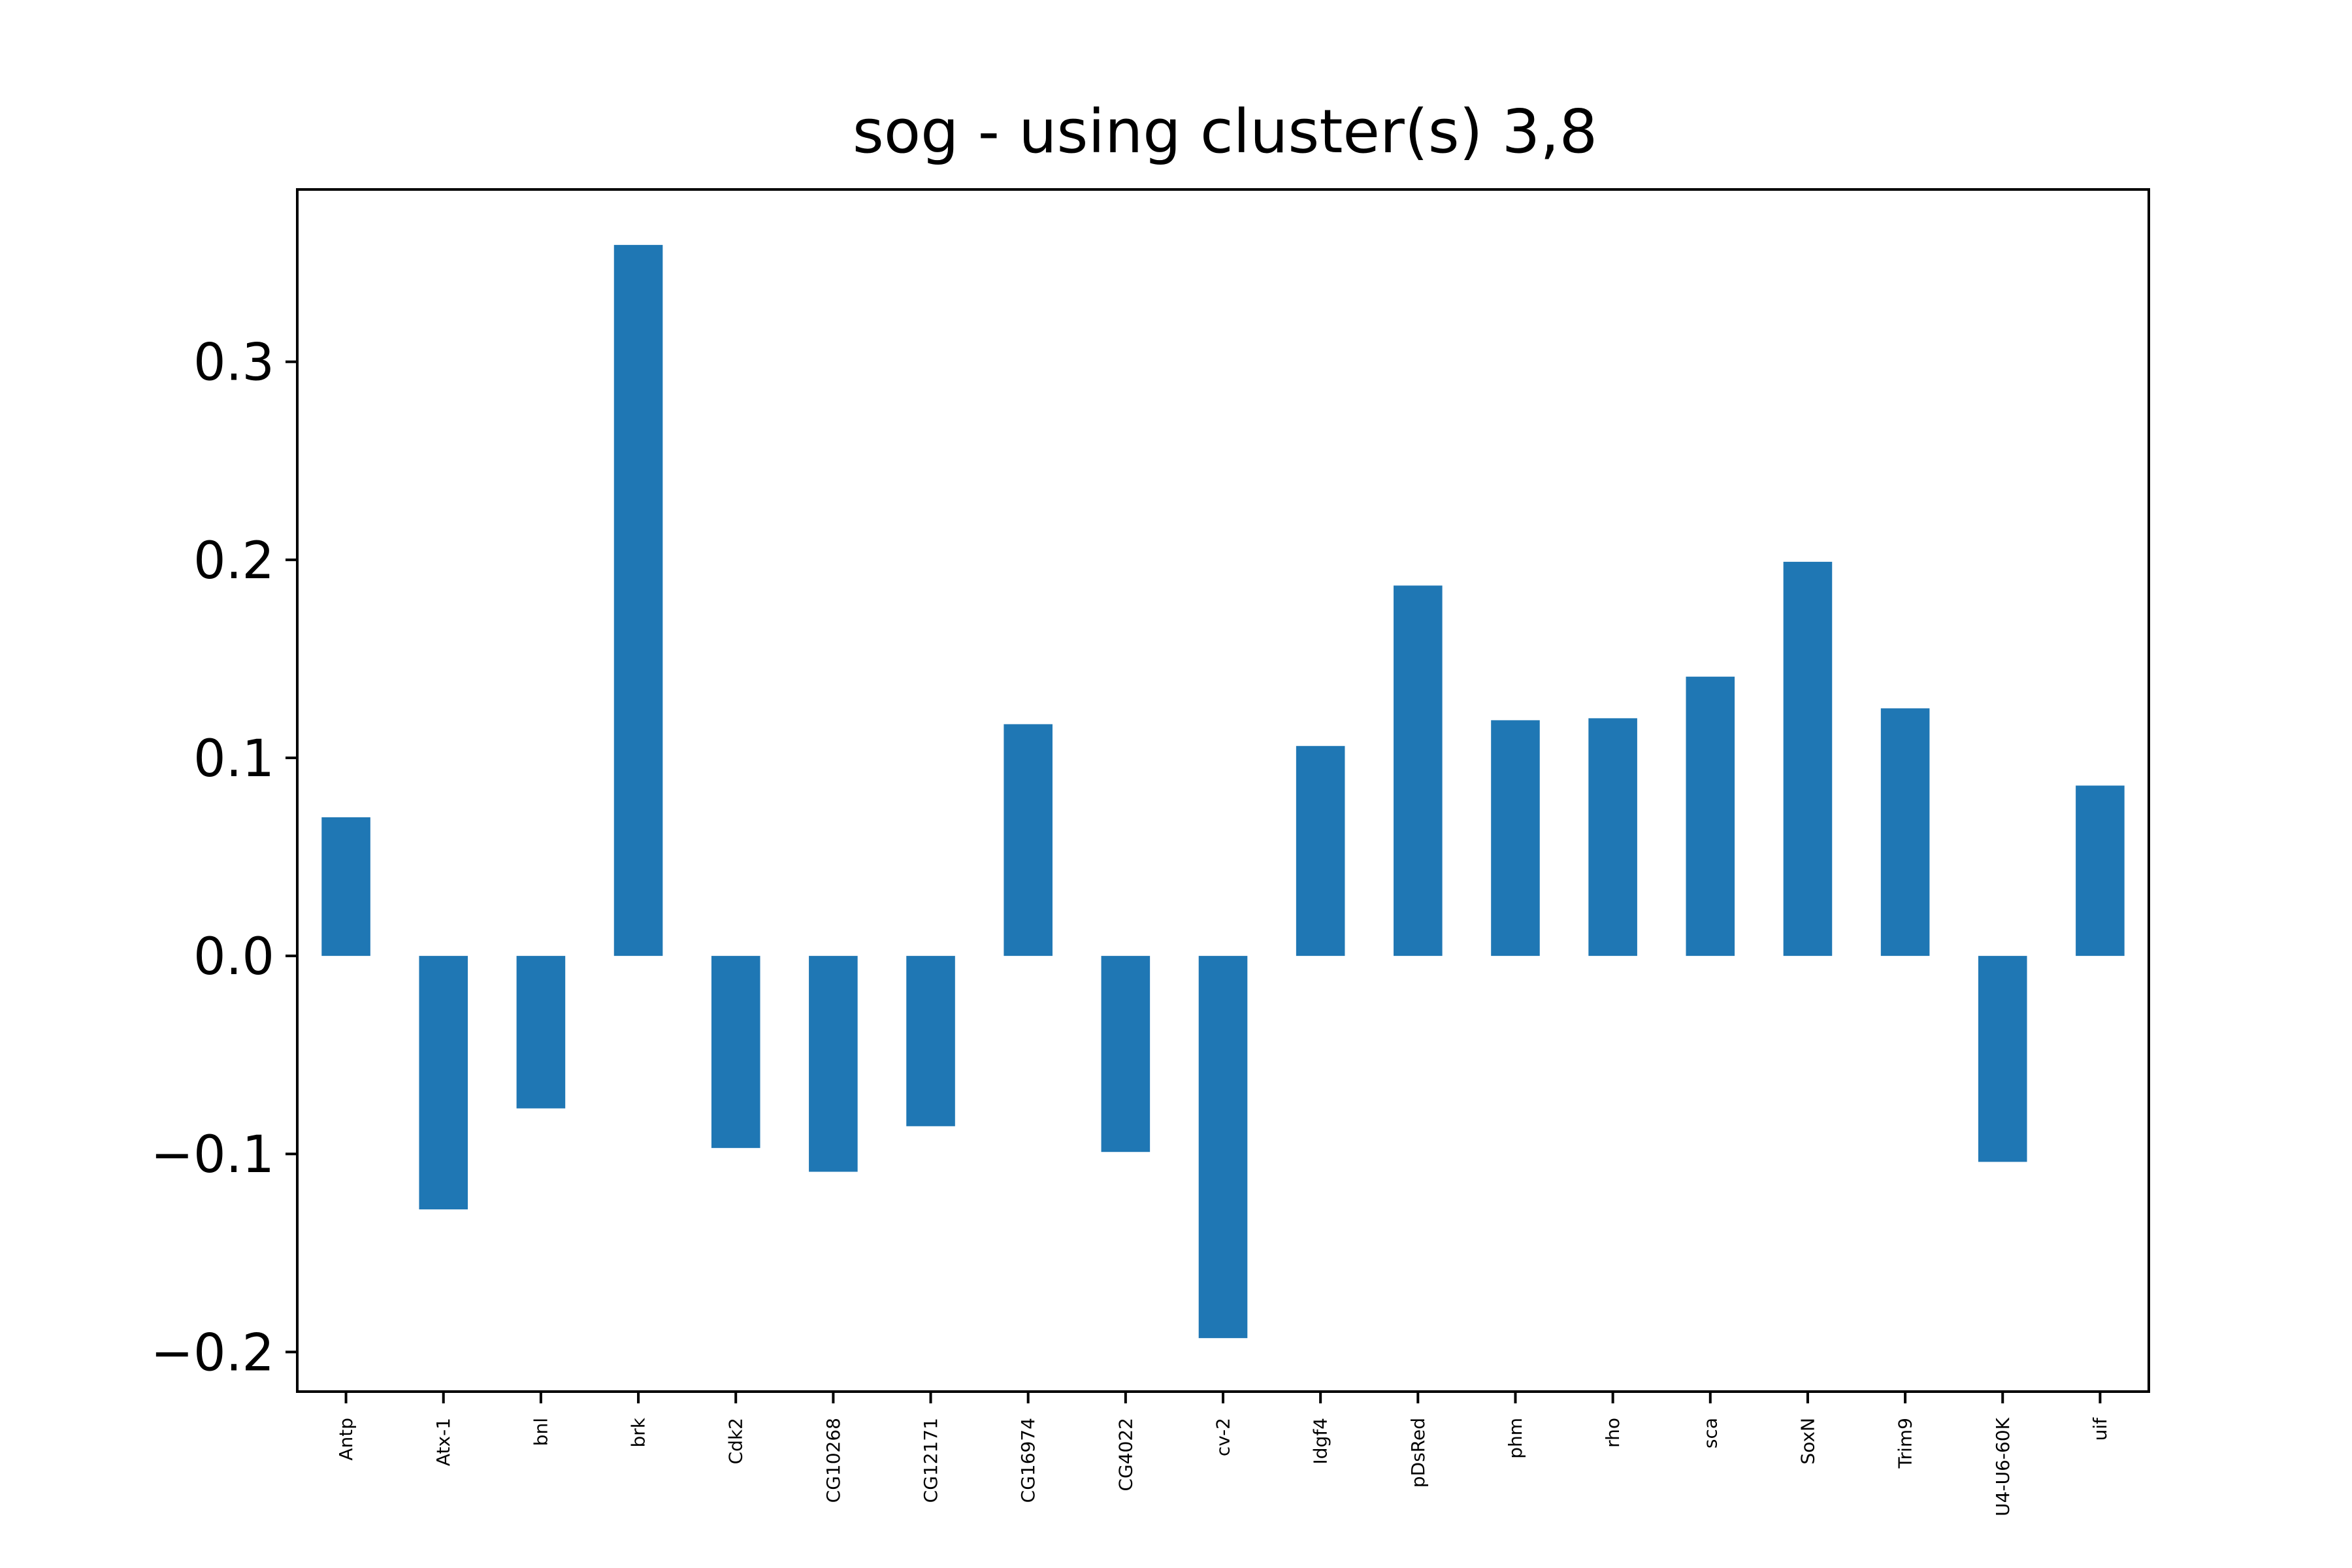  Describe the element at coordinates (540, 1432) in the screenshot. I see `x-tick-label: bnl` at that location.